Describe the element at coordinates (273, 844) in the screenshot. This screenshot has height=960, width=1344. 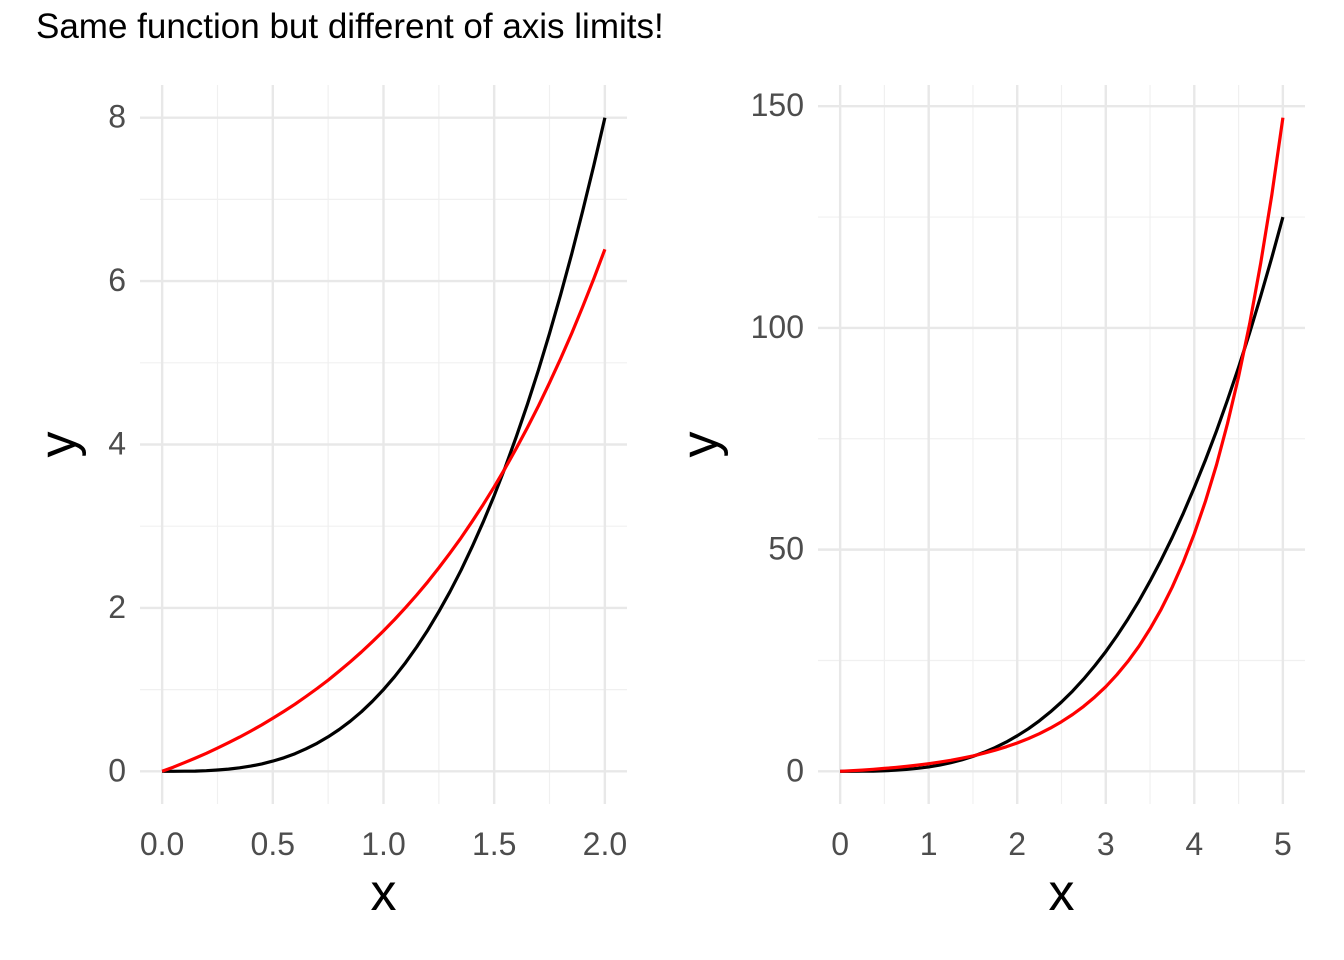
I see `x-tick-label: 0.5` at that location.